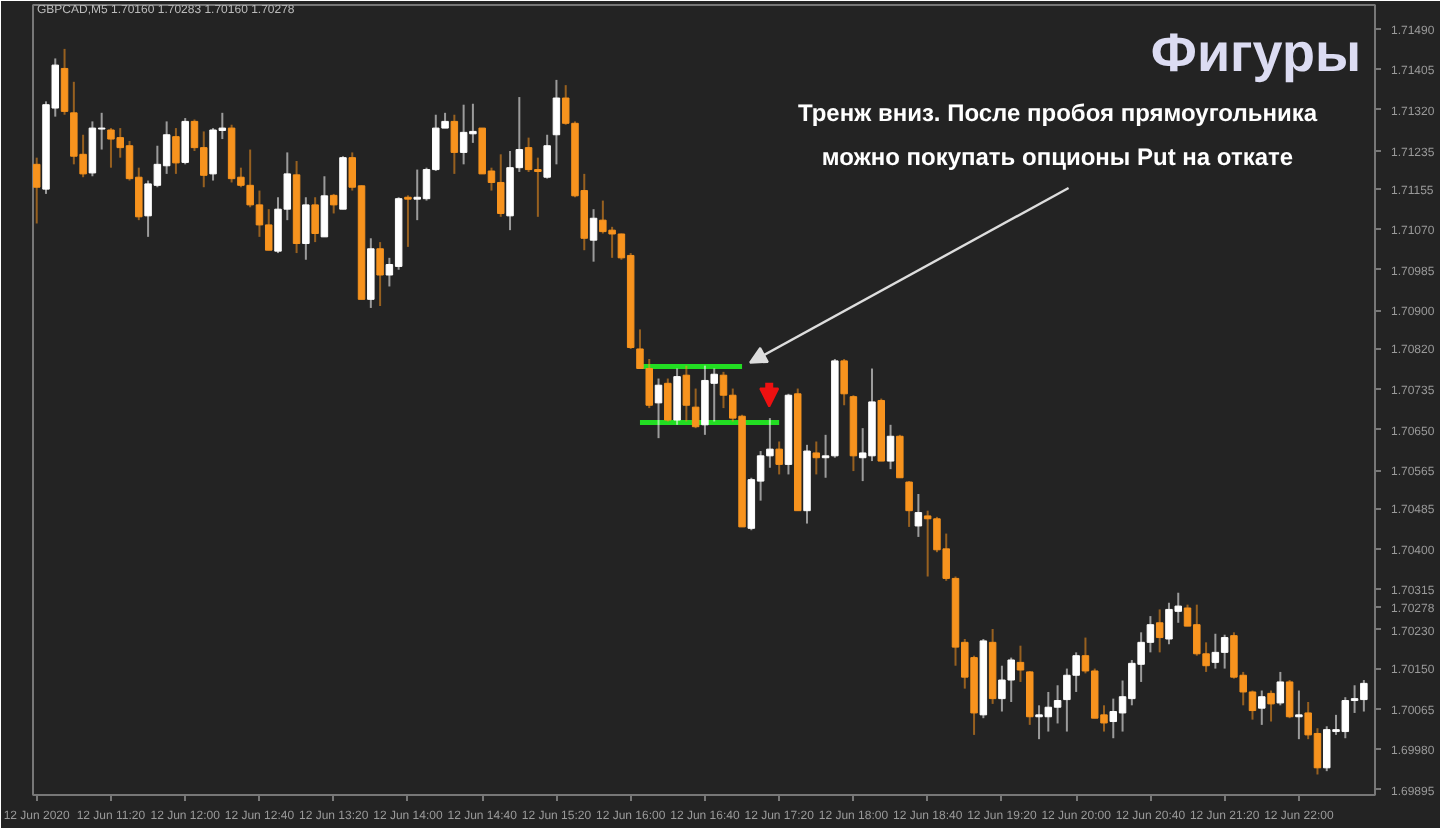 This screenshot has height=828, width=1440. I want to click on annotation: Тренж вниз. После пробоя прямоугольника можно покупать опционы Put на откате, so click(1057, 135).